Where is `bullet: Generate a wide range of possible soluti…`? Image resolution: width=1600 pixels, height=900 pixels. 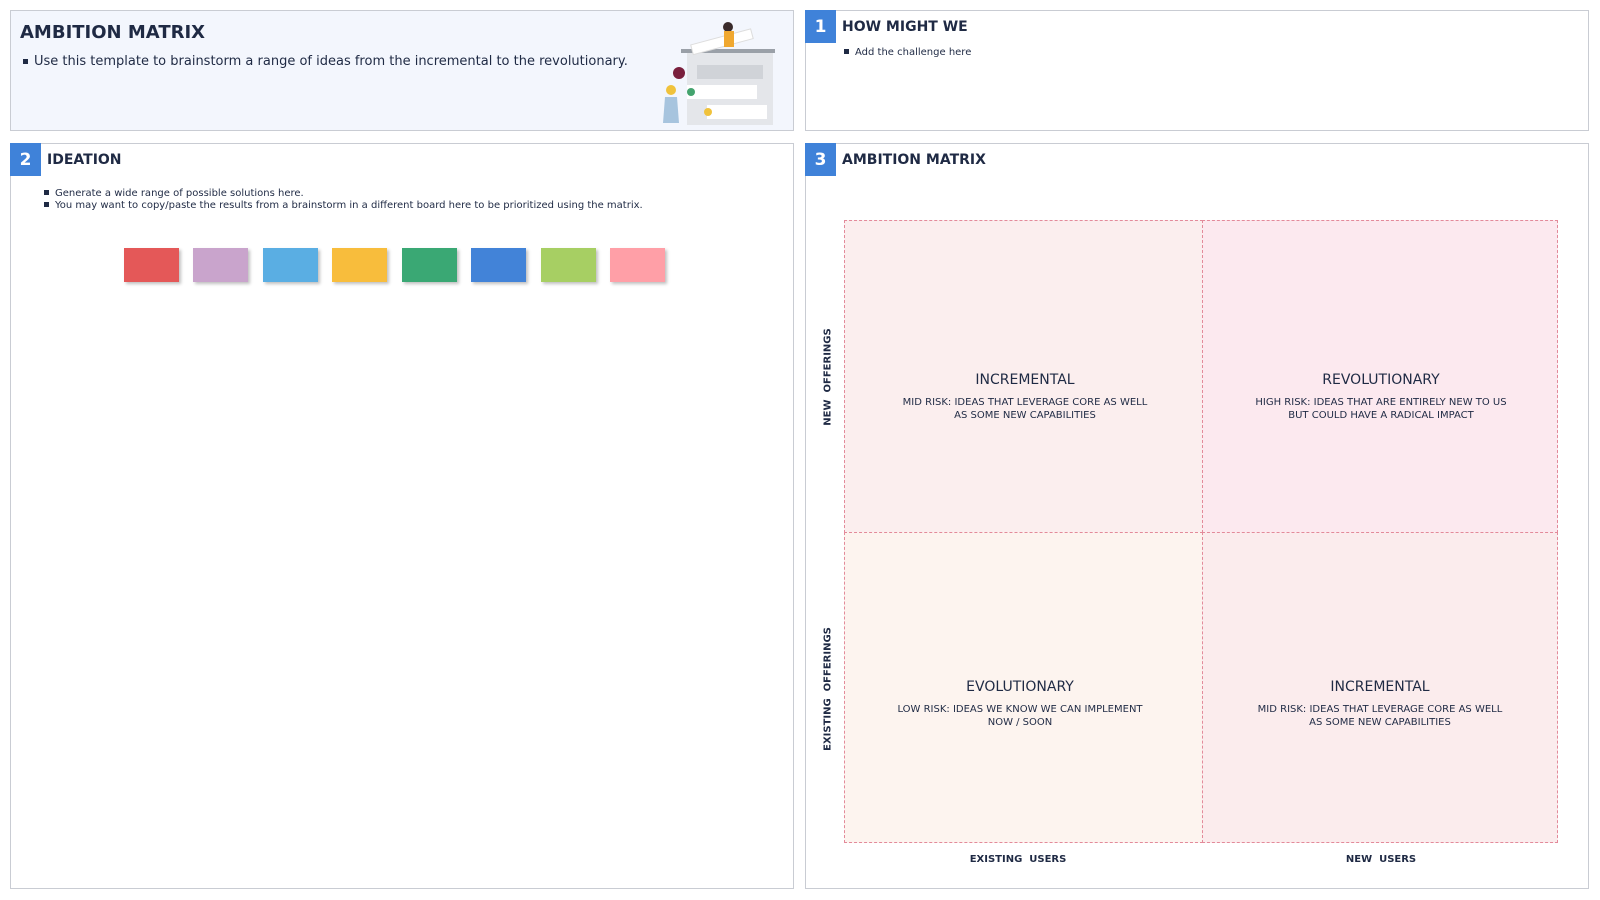
bullet: Generate a wide range of possible soluti… is located at coordinates (174, 193).